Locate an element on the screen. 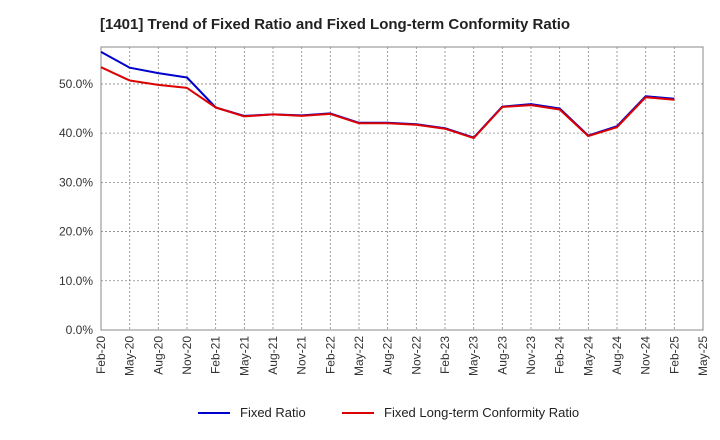 Image resolution: width=720 pixels, height=440 pixels. x-tick-label: Feb-24 is located at coordinates (560, 355).